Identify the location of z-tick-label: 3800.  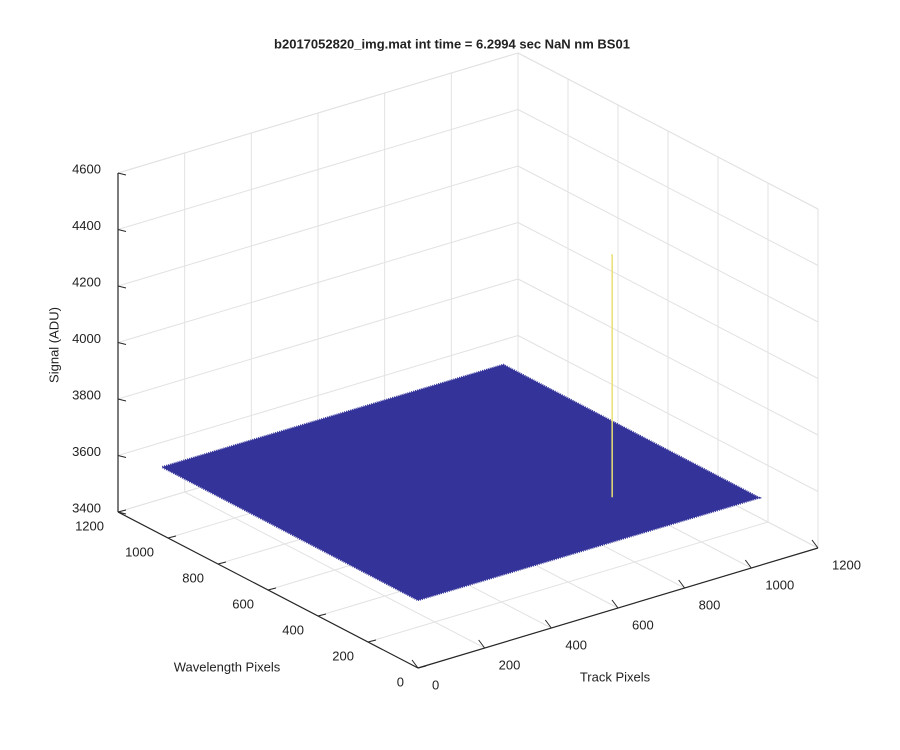
(86, 394).